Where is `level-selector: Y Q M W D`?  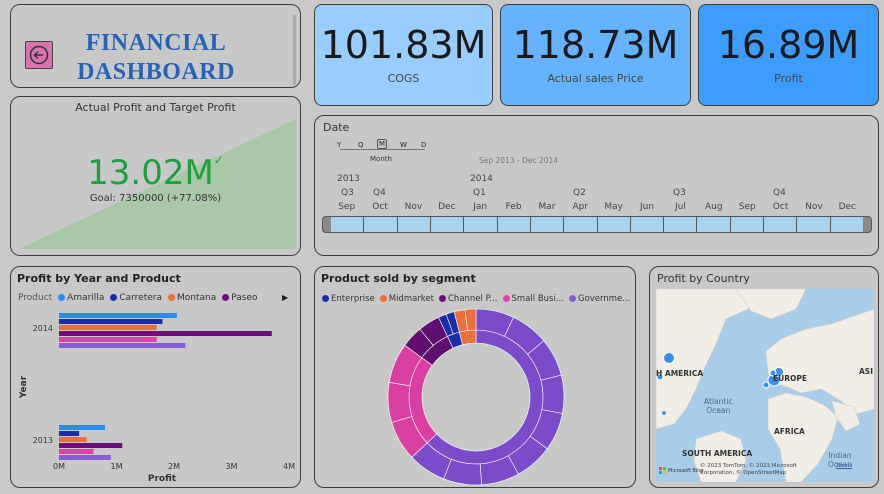 level-selector: Y Q M W D is located at coordinates (383, 145).